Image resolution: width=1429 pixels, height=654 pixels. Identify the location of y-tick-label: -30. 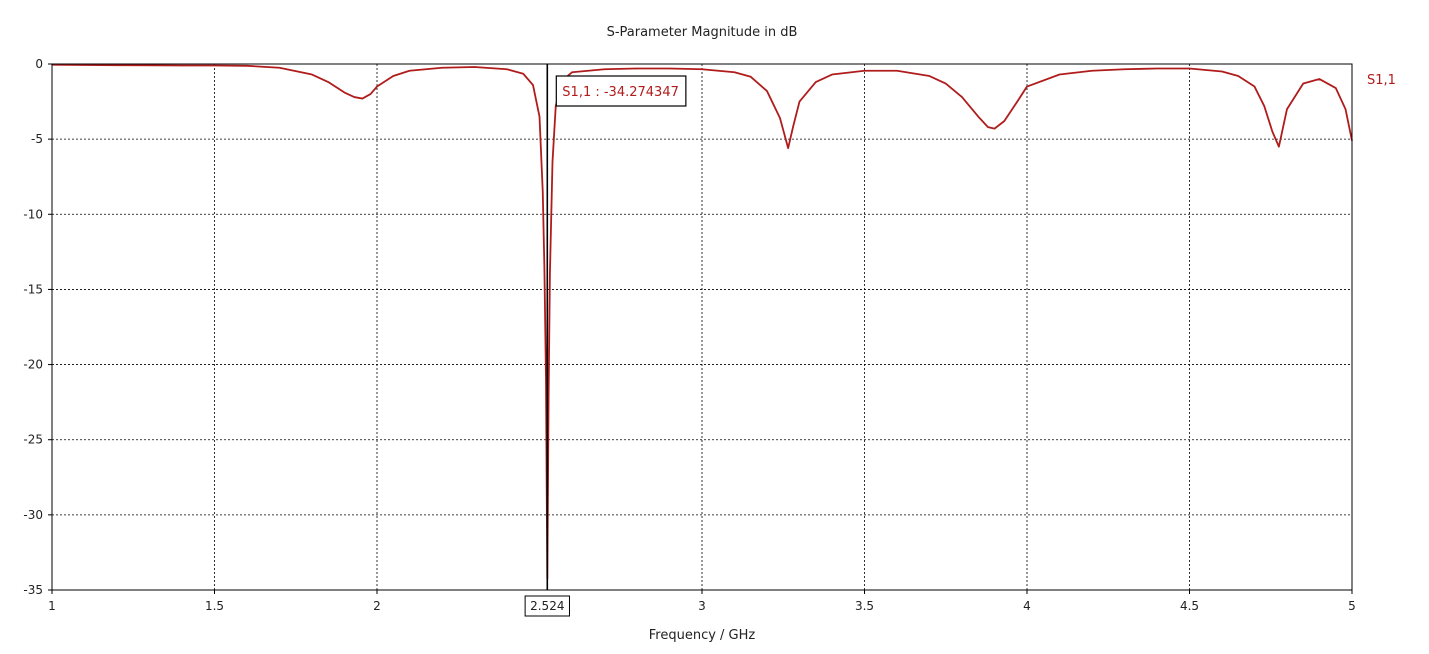
(33, 515).